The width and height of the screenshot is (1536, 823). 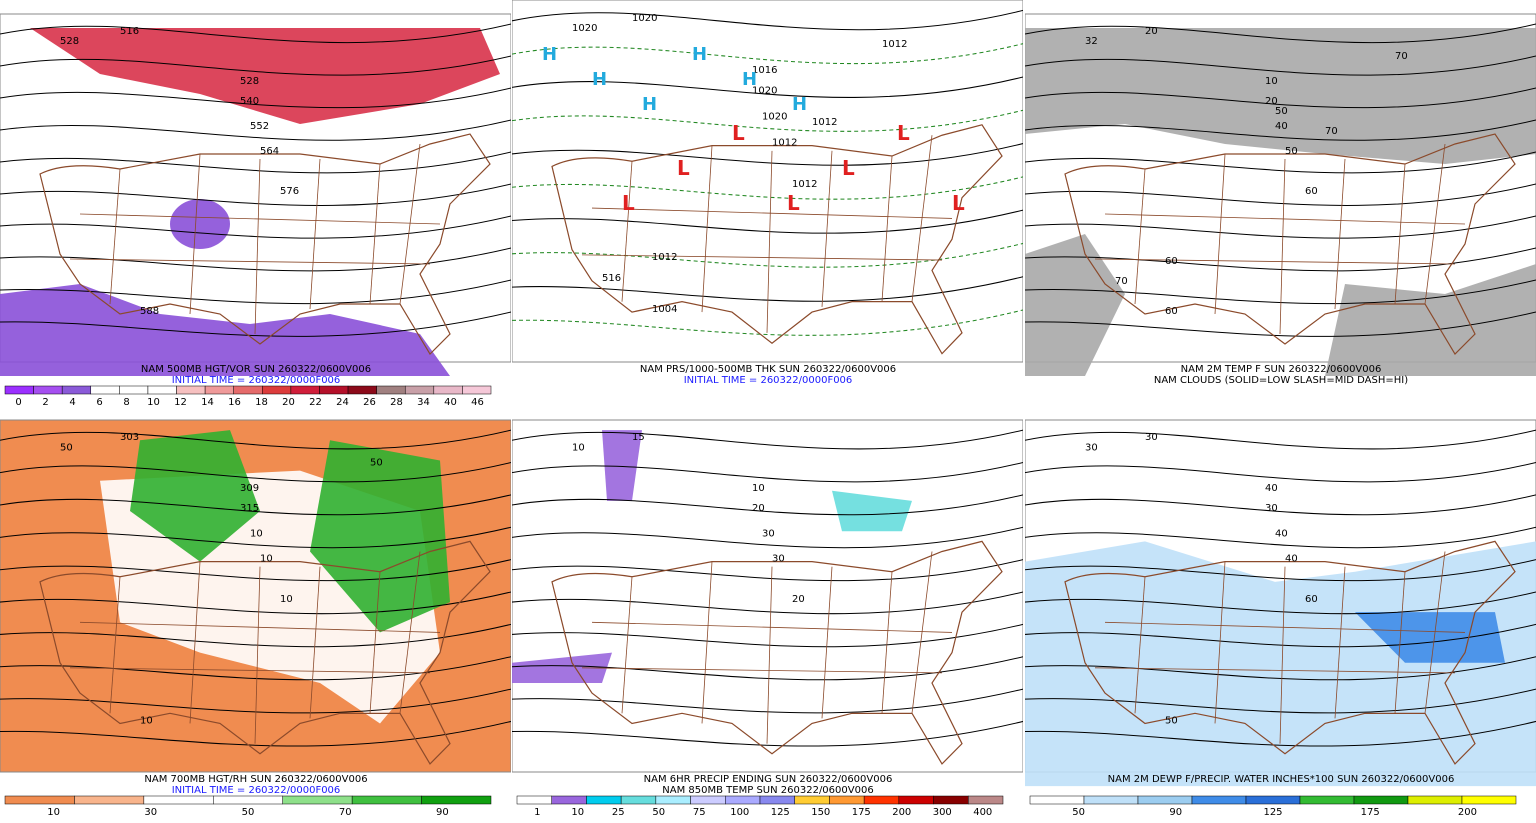 I want to click on contour-label: 1020, so click(x=774, y=117).